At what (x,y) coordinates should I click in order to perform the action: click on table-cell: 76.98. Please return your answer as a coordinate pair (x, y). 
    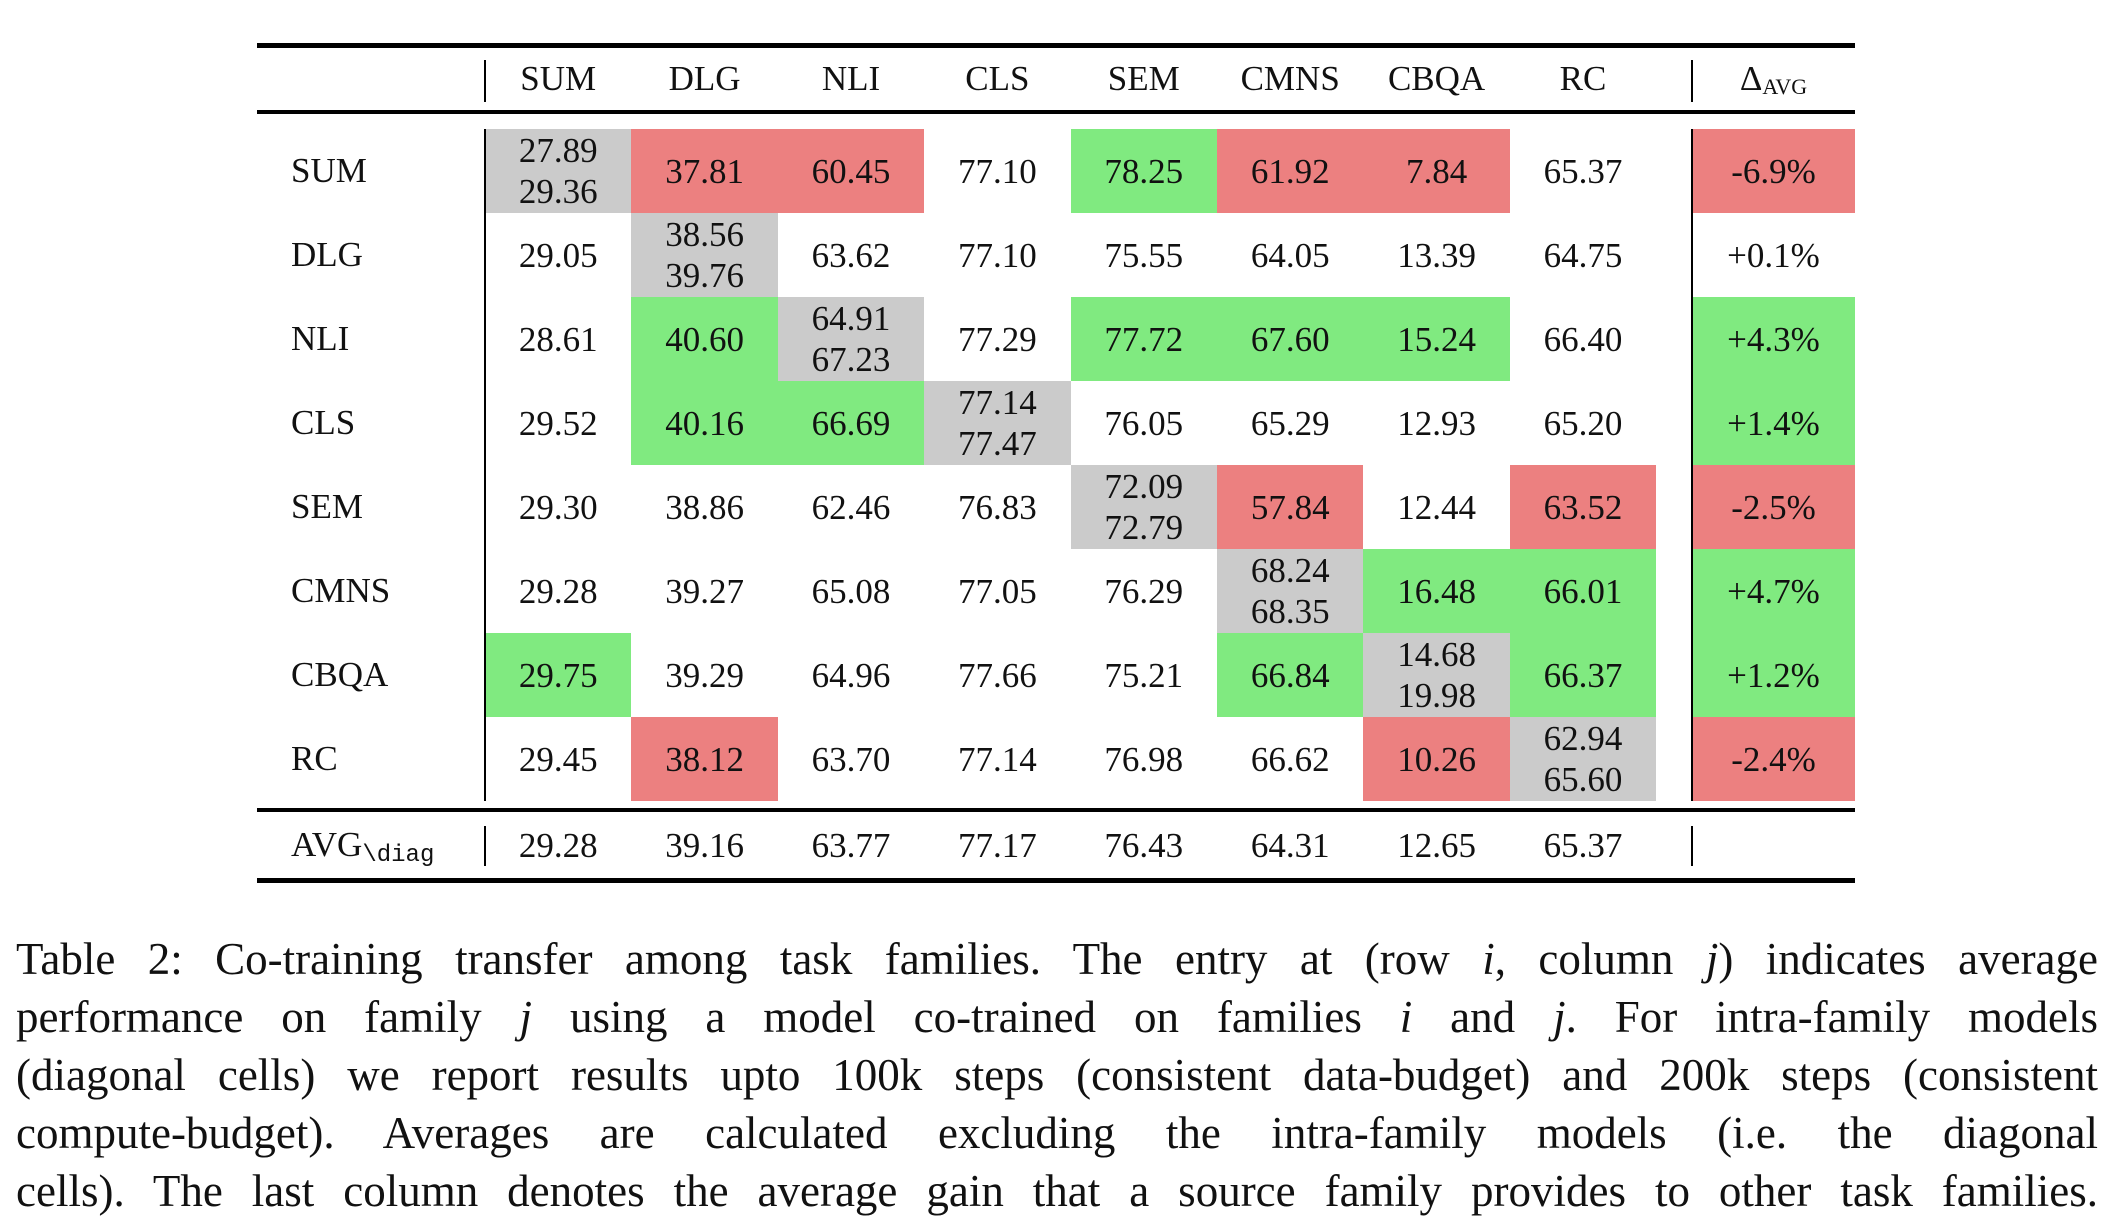
    Looking at the image, I should click on (1144, 759).